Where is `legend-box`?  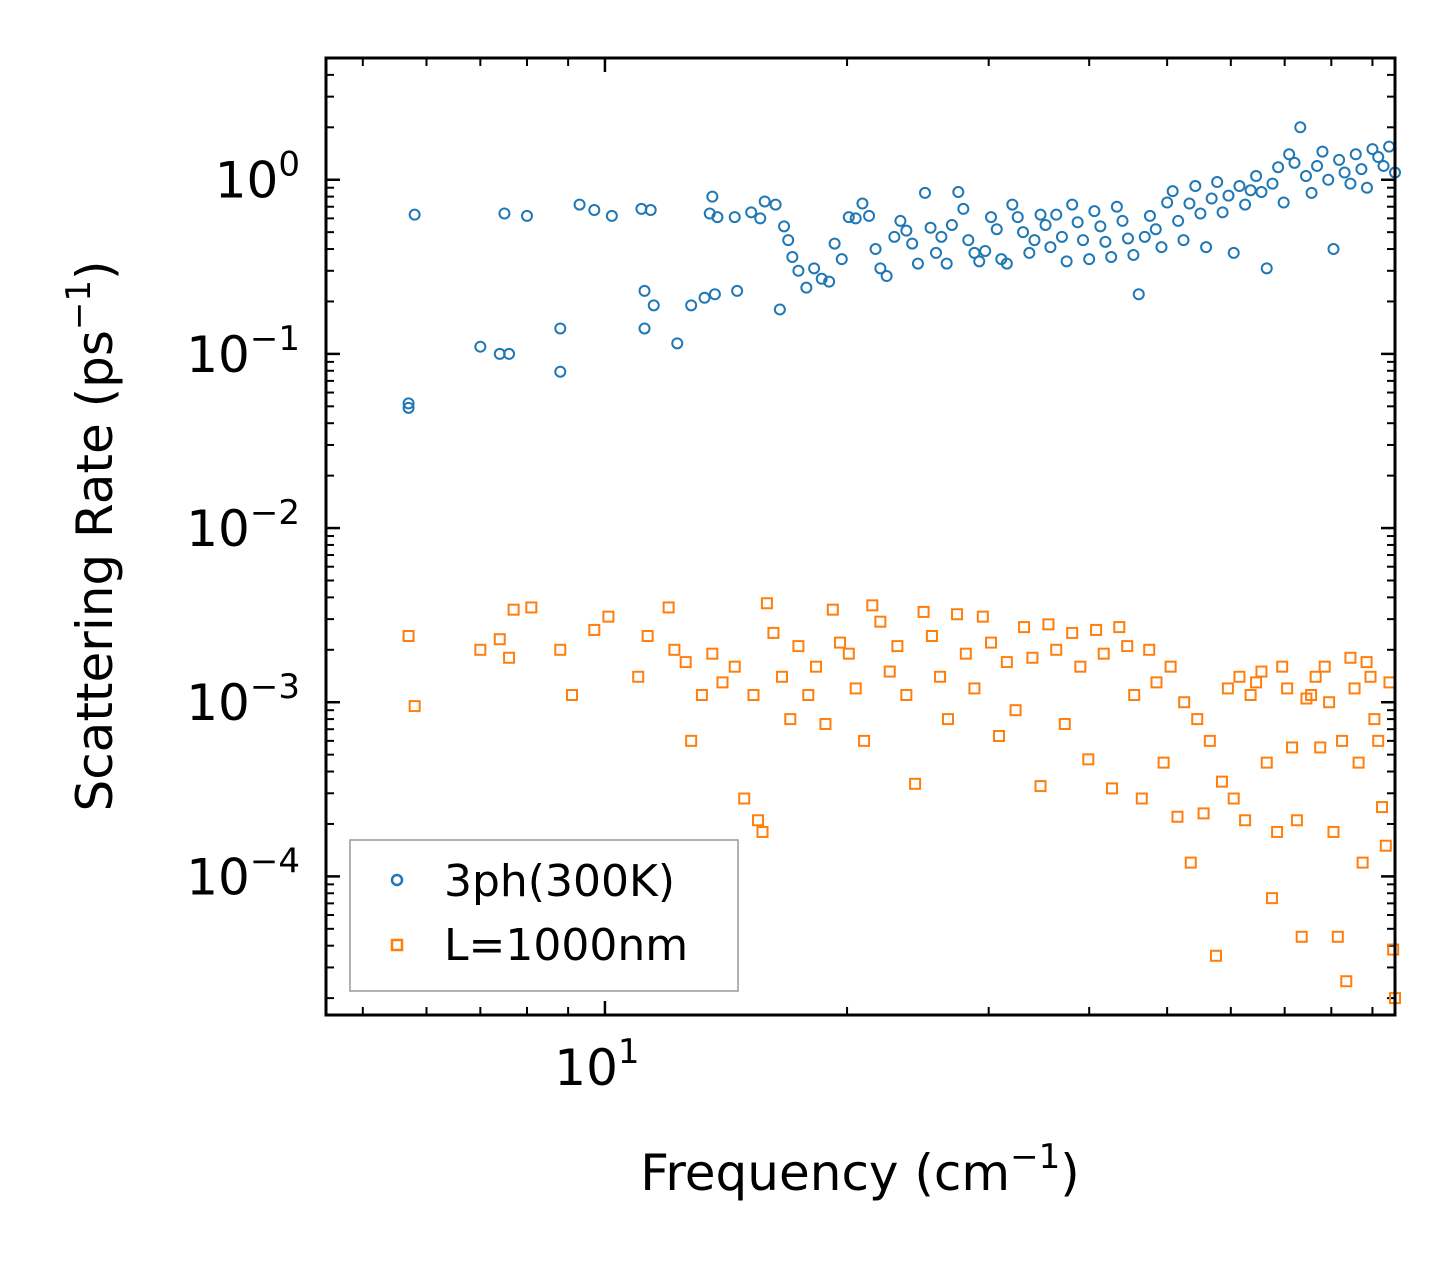
legend-box is located at coordinates (544, 915).